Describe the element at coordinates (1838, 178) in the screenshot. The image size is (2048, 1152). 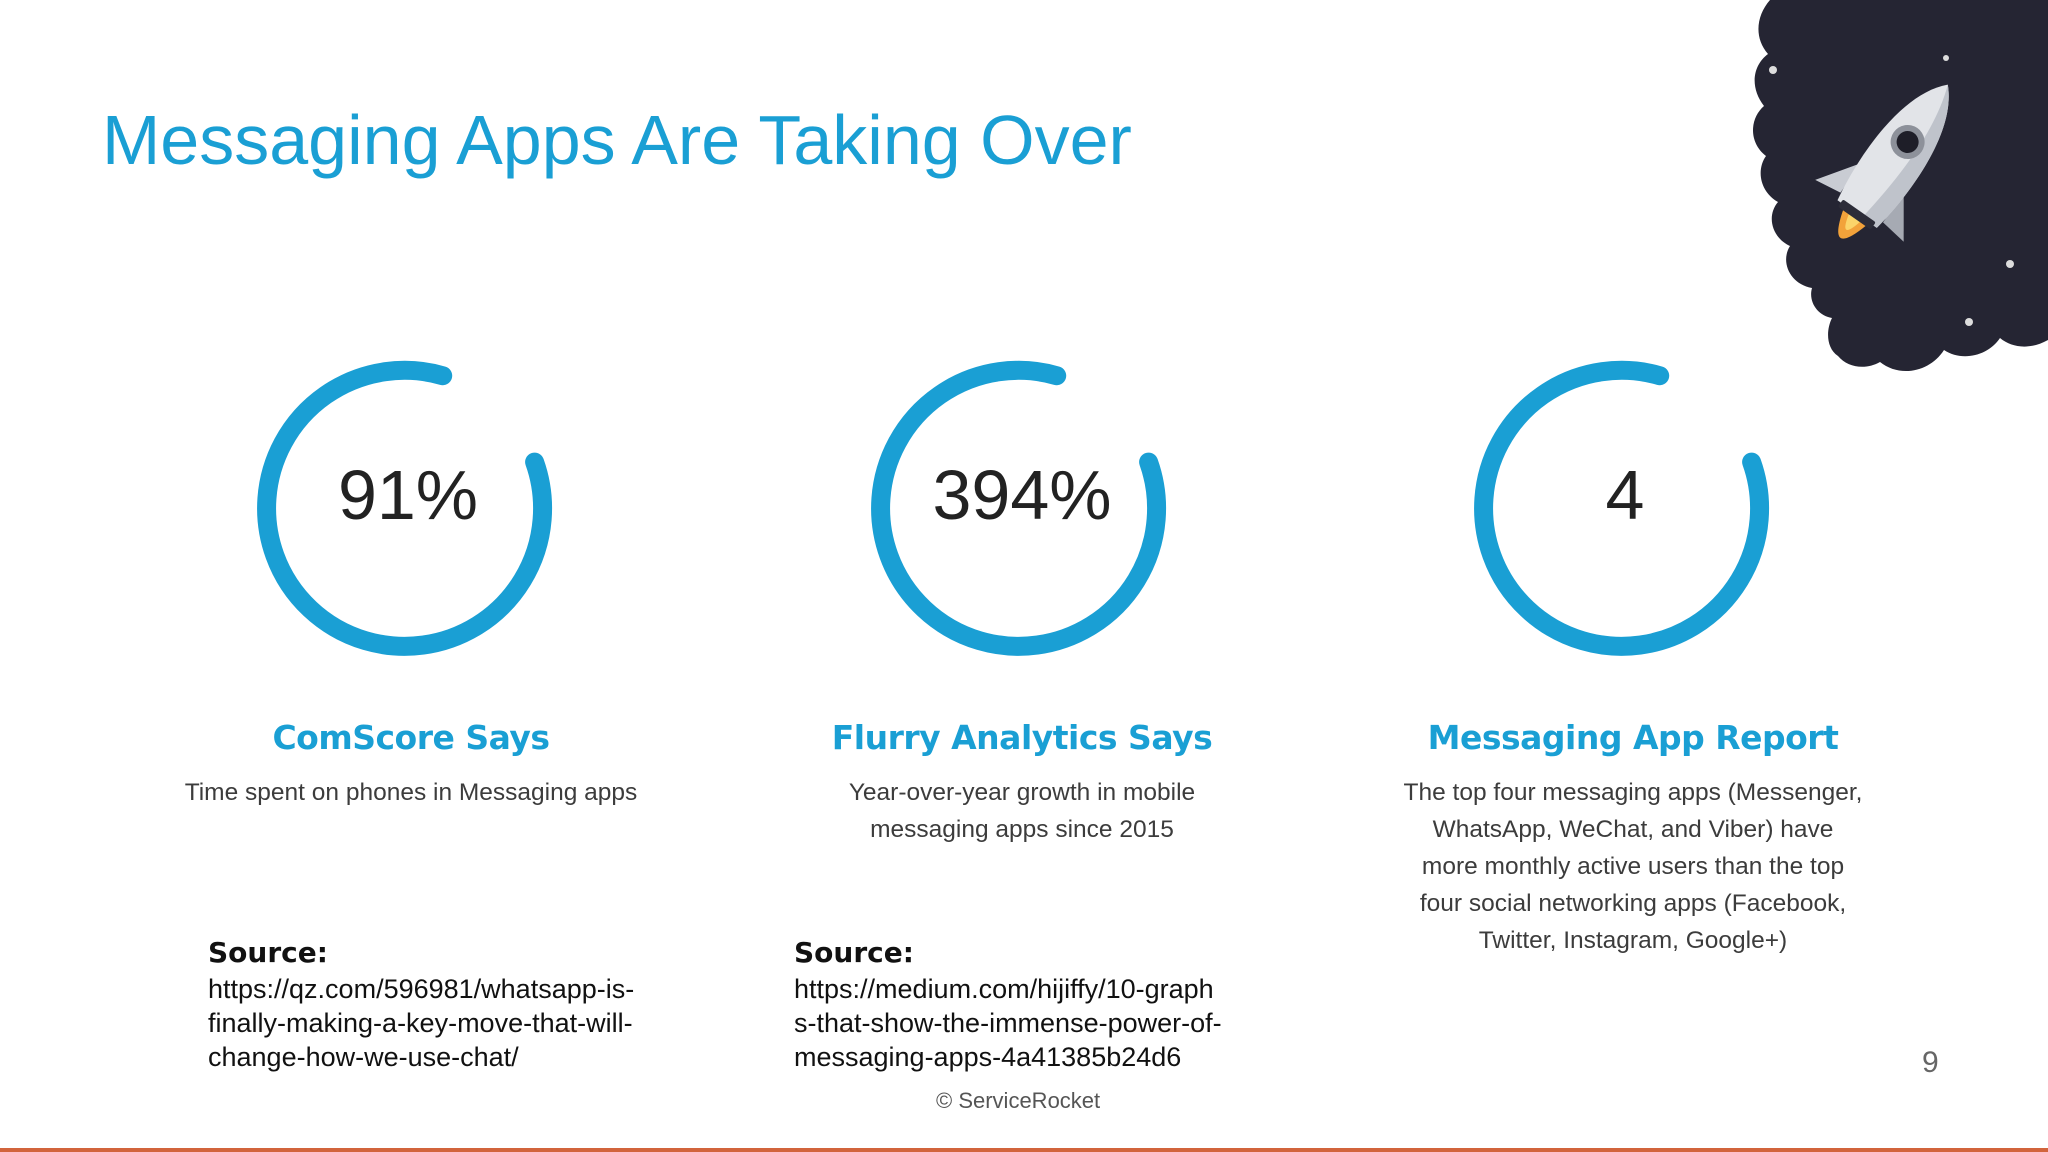
I see `rocket-fin-left` at that location.